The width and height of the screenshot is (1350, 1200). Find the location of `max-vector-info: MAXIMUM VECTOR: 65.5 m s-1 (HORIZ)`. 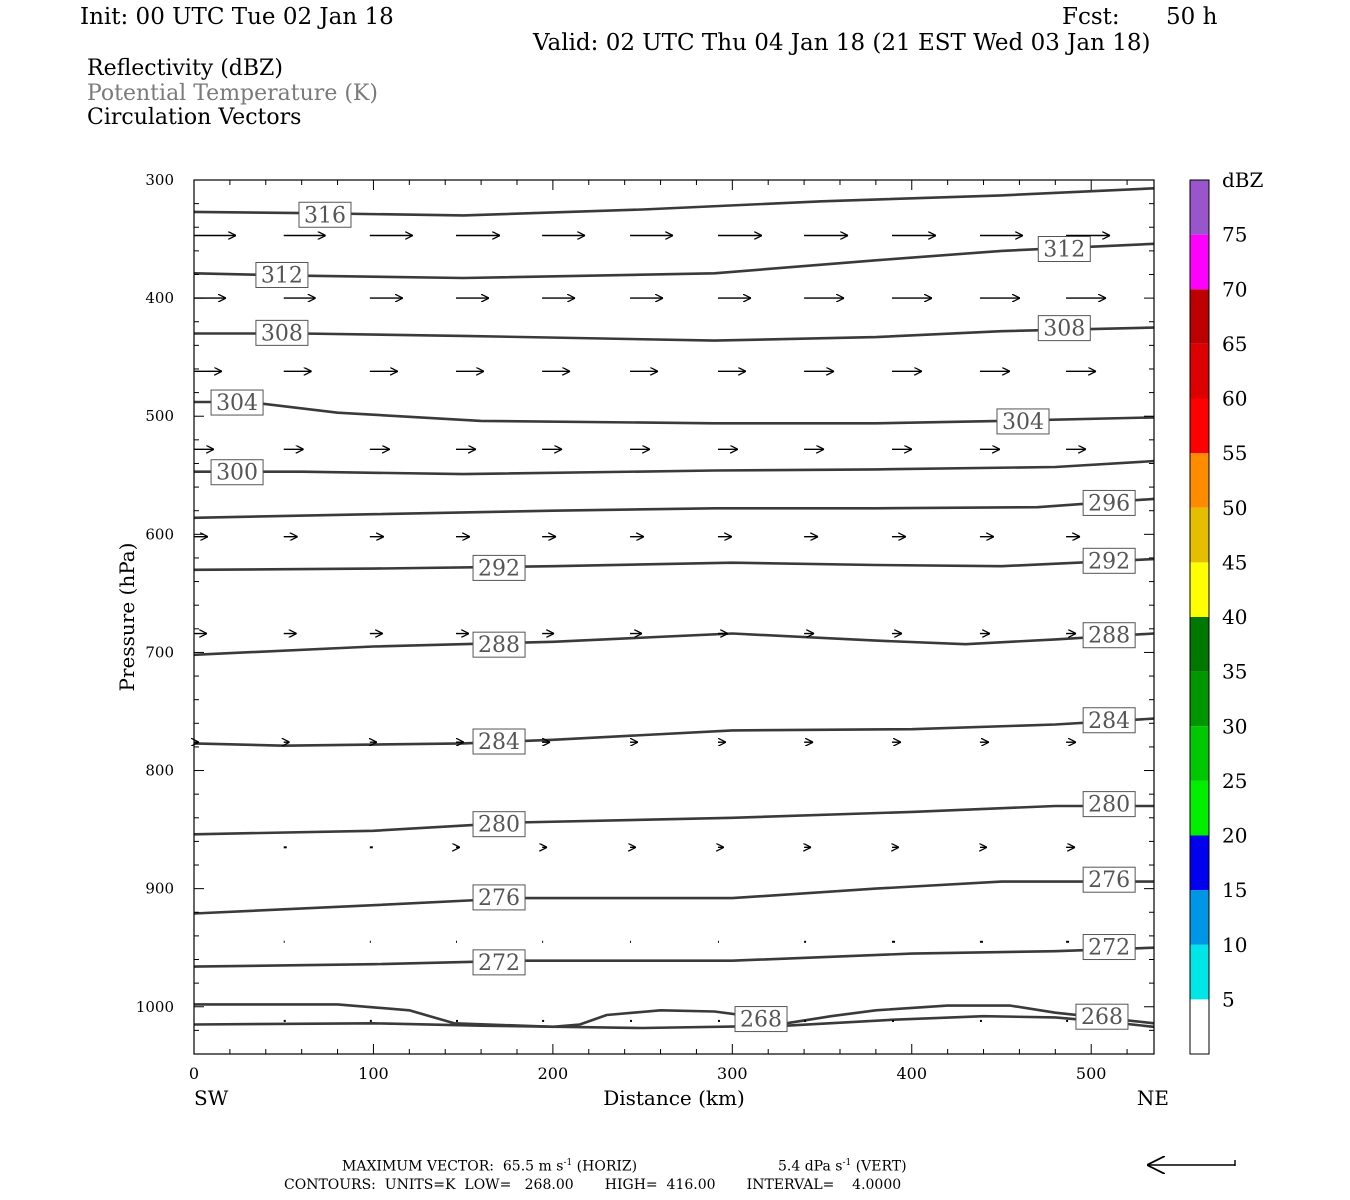

max-vector-info: MAXIMUM VECTOR: 65.5 m s-1 (HORIZ) is located at coordinates (489, 1166).